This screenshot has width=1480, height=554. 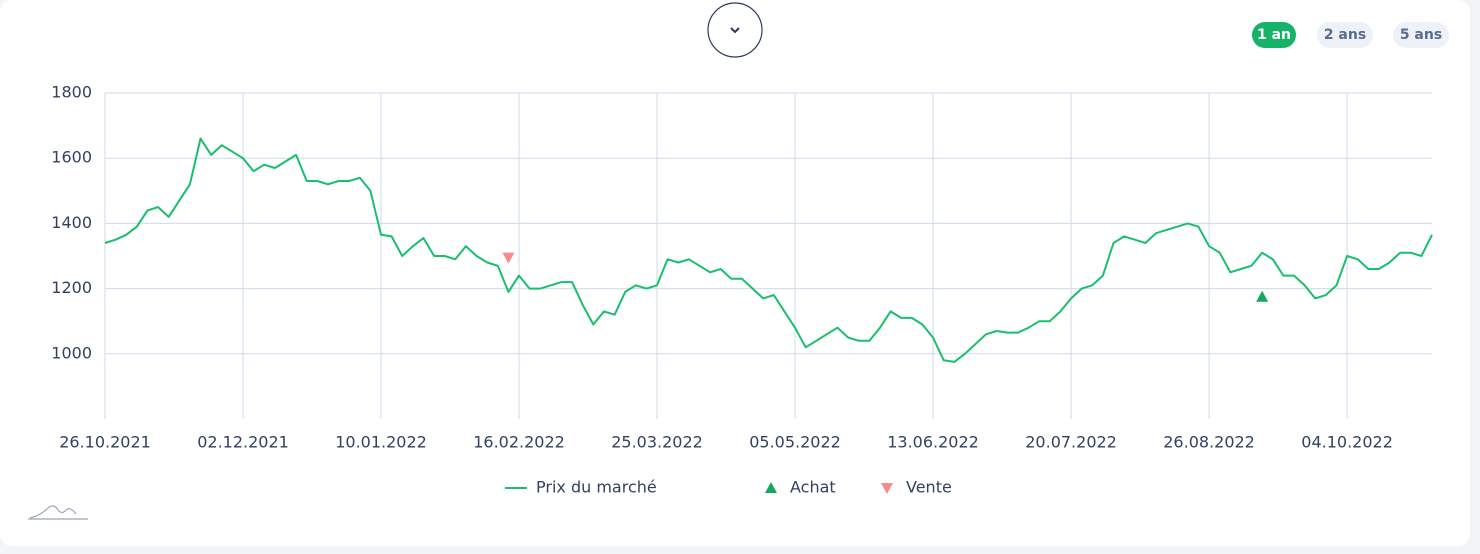 I want to click on range-5y: 5 ans, so click(x=1421, y=35).